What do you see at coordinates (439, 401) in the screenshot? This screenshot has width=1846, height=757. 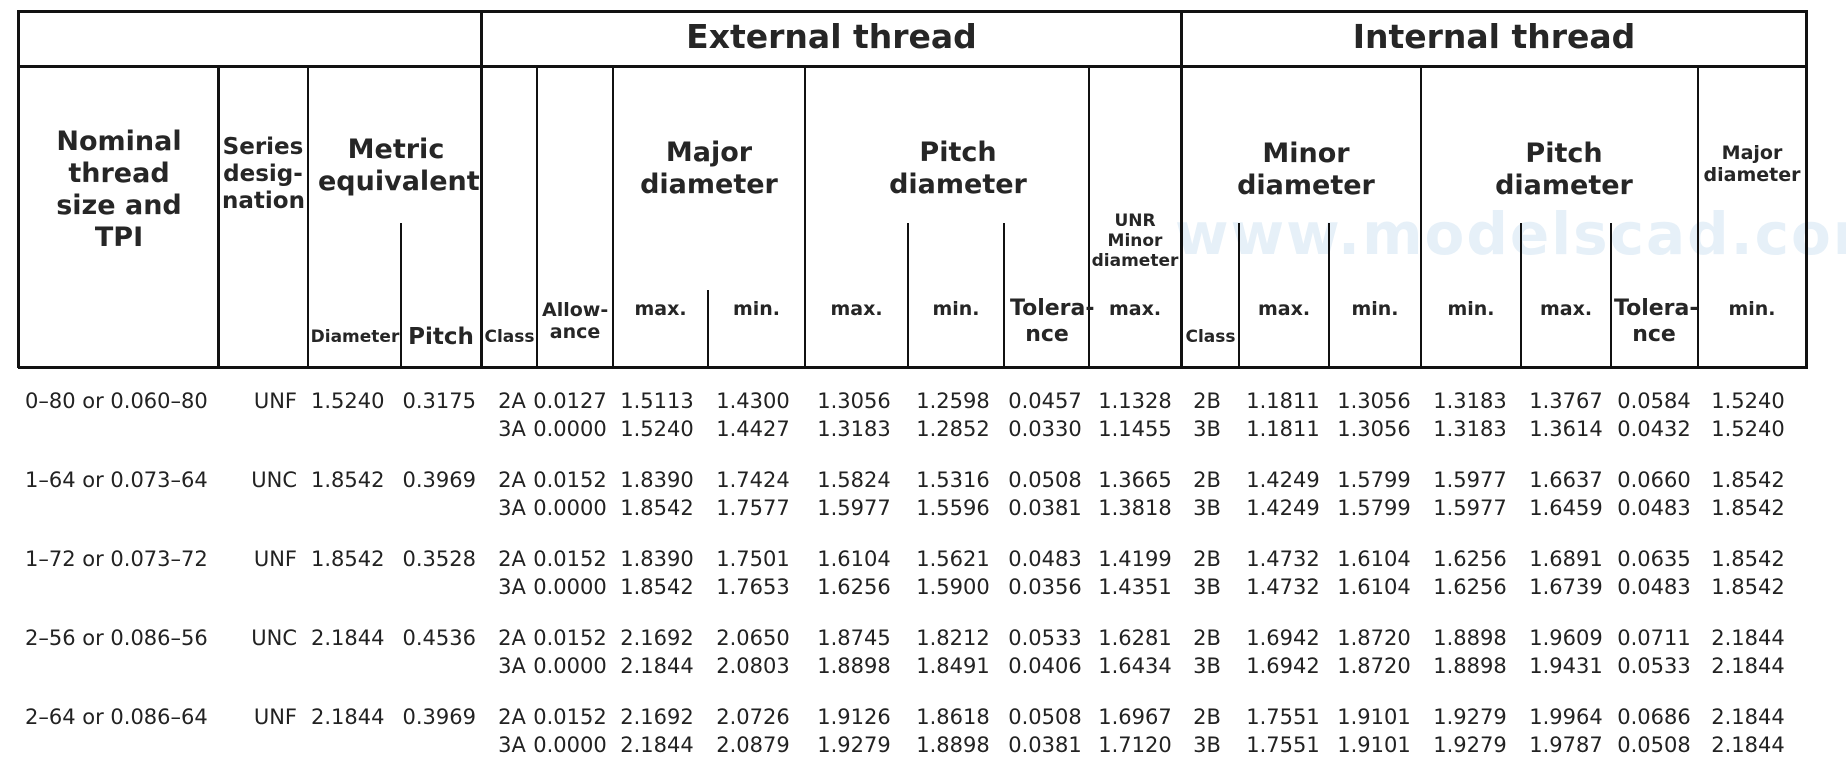 I see `row-metric-pitch: 0.3175` at bounding box center [439, 401].